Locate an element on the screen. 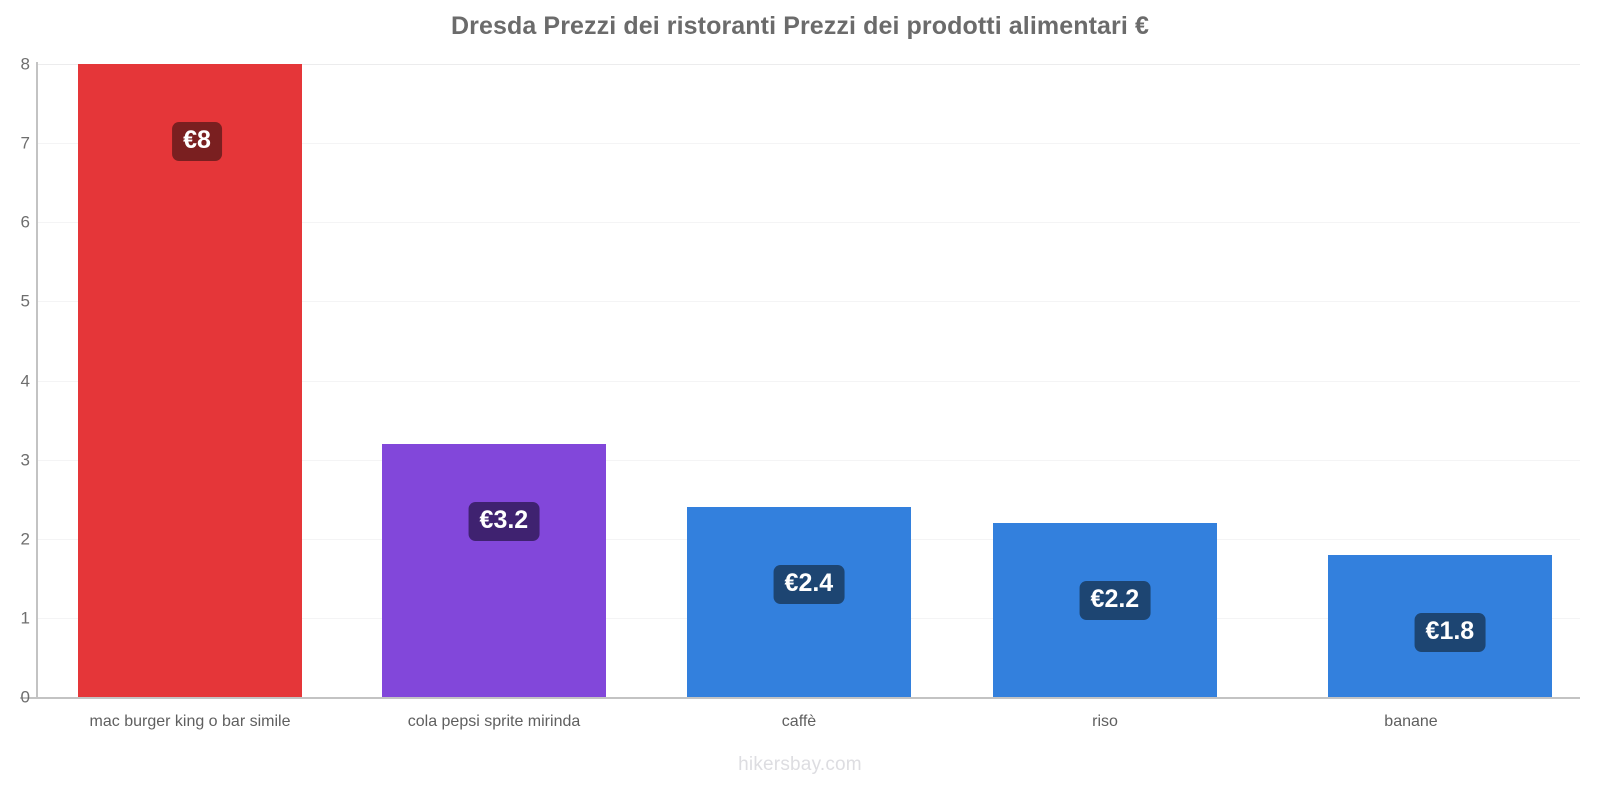 The height and width of the screenshot is (800, 1600). y-axis-tick-labels: 8 7 6 5 4 3 2 1 0 is located at coordinates (15, 400).